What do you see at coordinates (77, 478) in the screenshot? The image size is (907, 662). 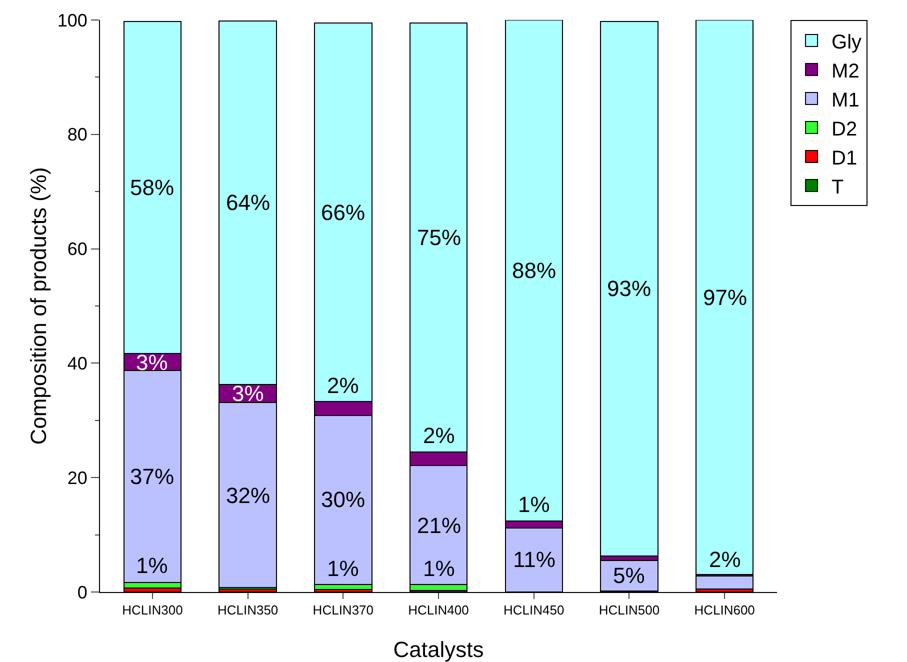 I see `y-tick-label: 20` at bounding box center [77, 478].